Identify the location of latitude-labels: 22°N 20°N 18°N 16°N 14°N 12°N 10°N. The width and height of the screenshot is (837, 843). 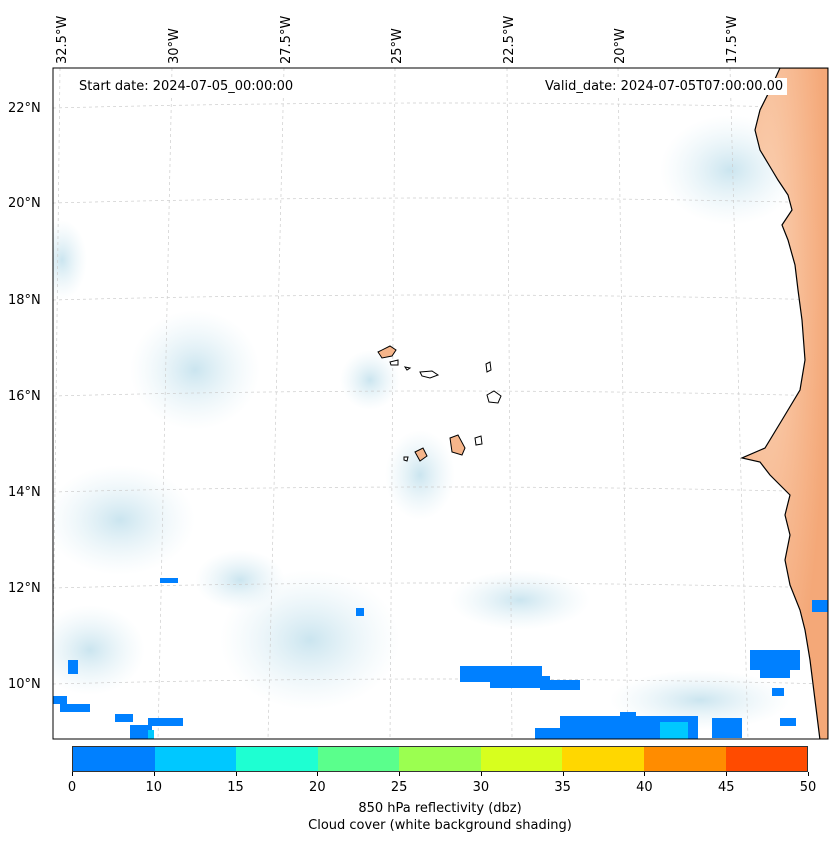
(24, 396).